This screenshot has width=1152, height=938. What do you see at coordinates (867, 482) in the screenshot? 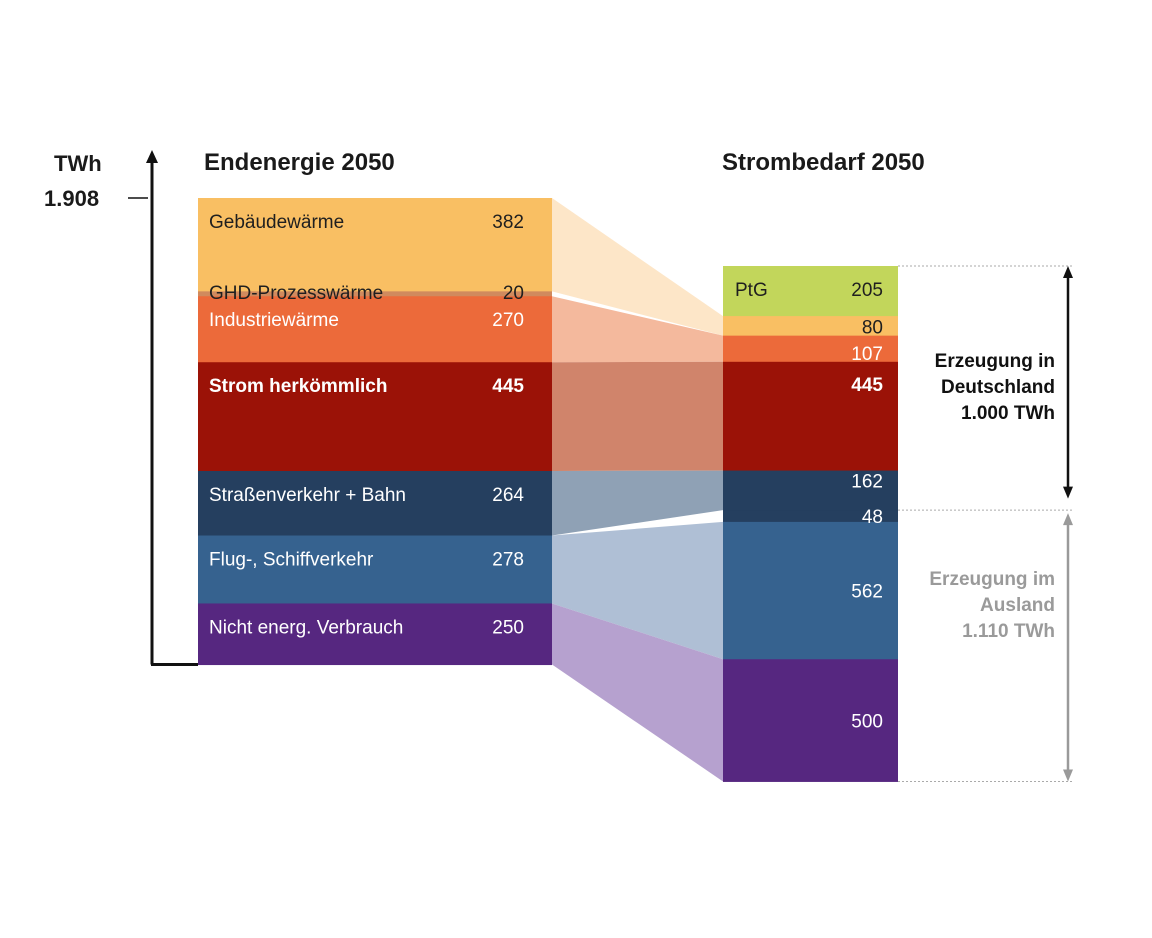
I see `strombedarf-segment-value: 162` at bounding box center [867, 482].